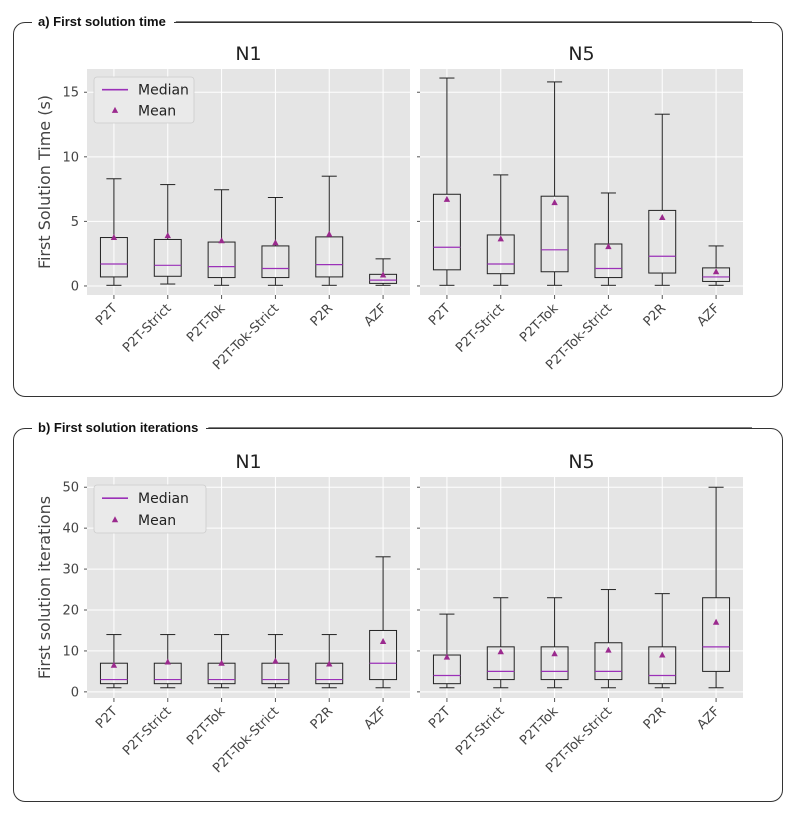 Image resolution: width=797 pixels, height=815 pixels. What do you see at coordinates (70, 488) in the screenshot?
I see `y-tick-label: 50` at bounding box center [70, 488].